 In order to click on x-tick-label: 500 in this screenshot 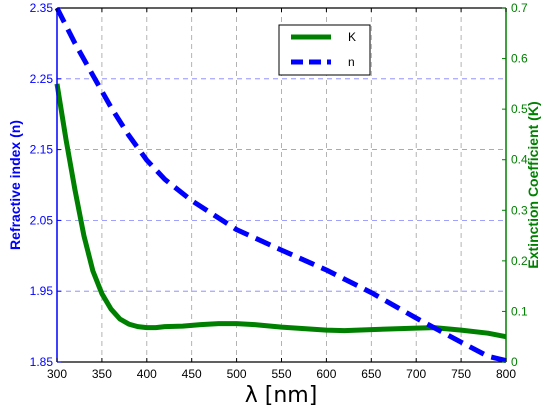, I will do `click(237, 374)`.